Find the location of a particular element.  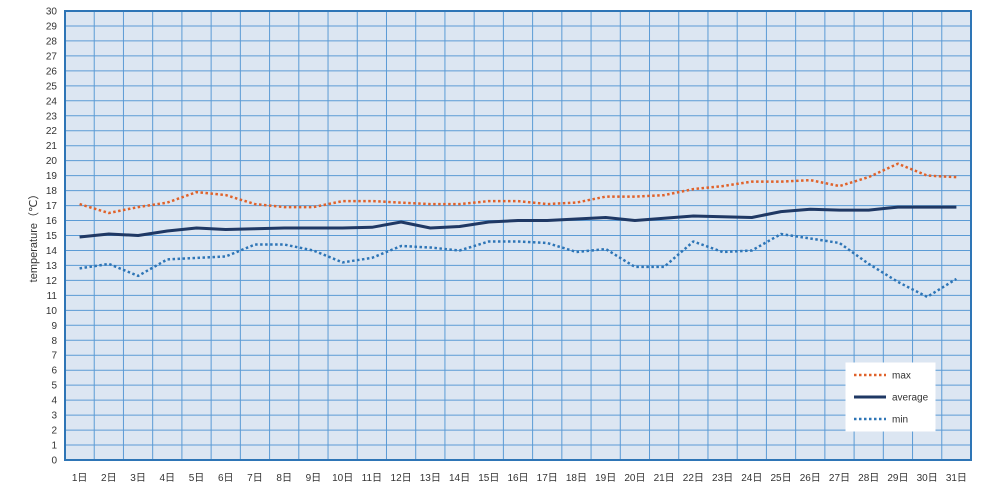

y-tick-label: 15 is located at coordinates (52, 236).